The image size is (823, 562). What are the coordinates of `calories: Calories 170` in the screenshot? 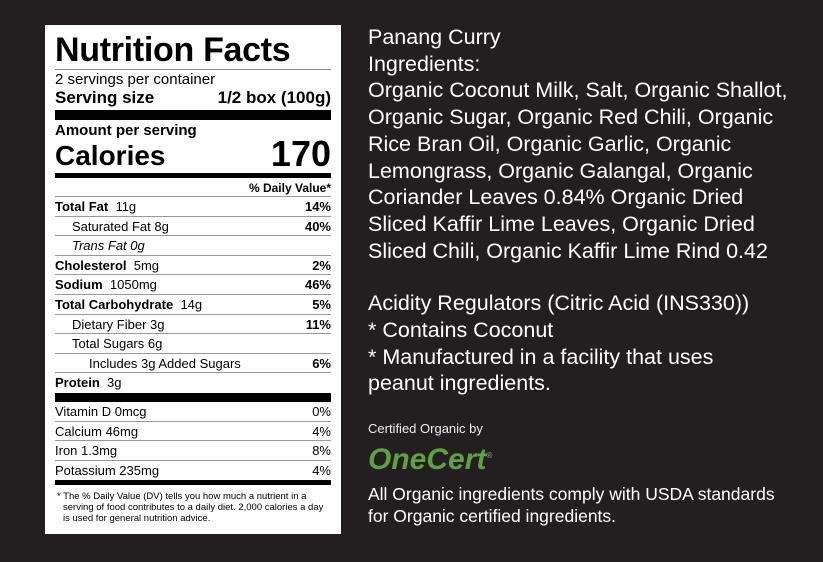 It's located at (193, 153).